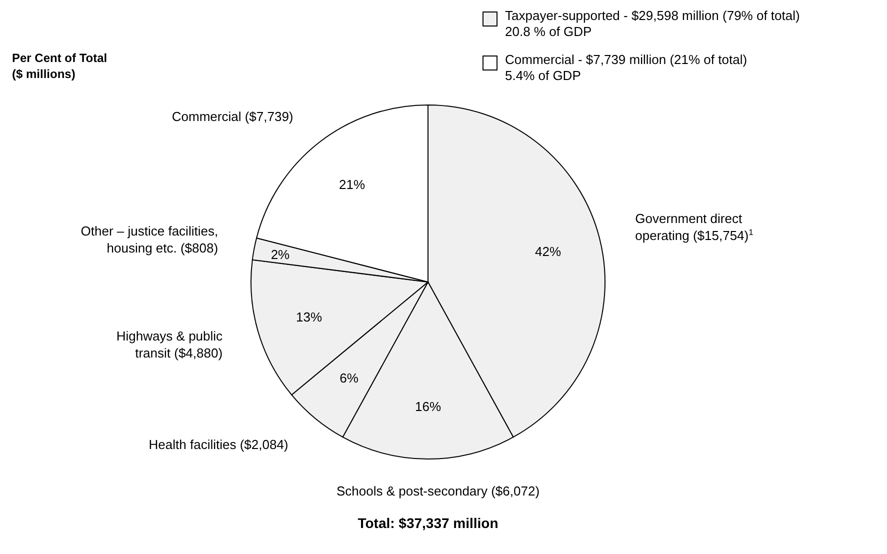 This screenshot has height=554, width=887. Describe the element at coordinates (170, 344) in the screenshot. I see `slice-label: Highways & public transit ($4,880)` at that location.